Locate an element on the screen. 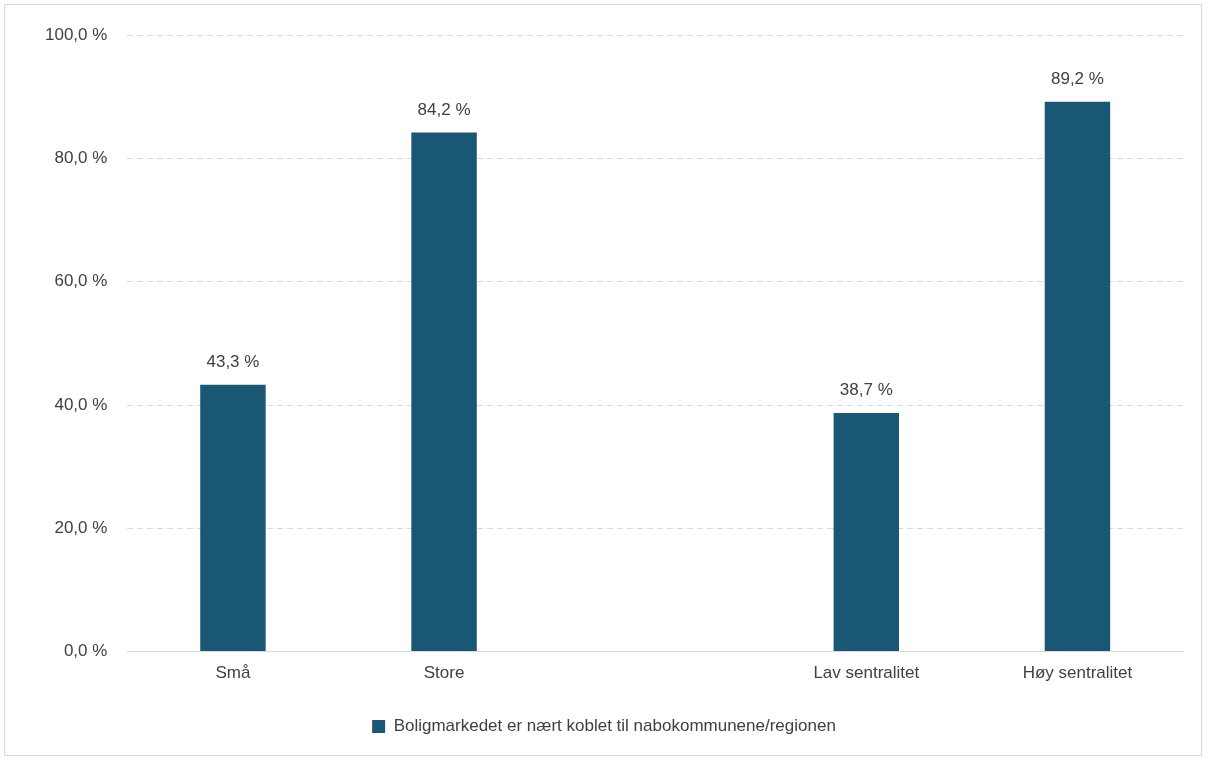  x-tick-label: Høy sentralitet is located at coordinates (1077, 673).